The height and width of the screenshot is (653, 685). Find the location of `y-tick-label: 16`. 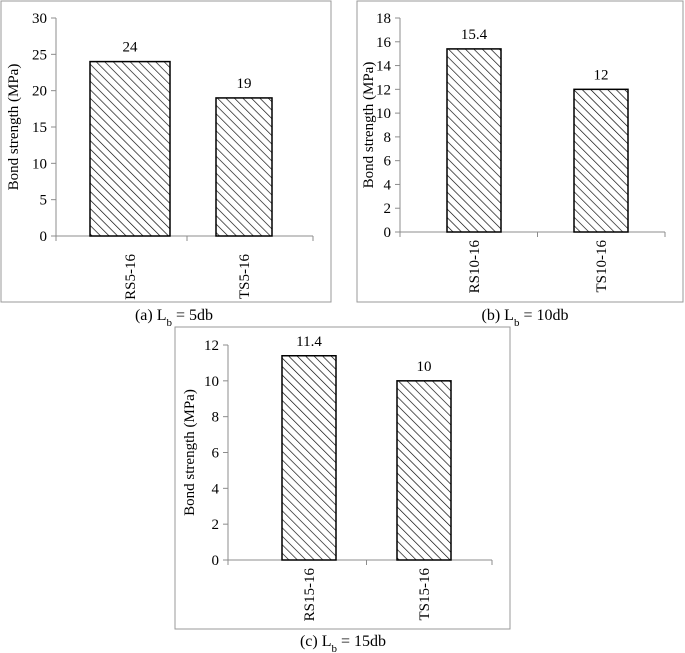

y-tick-label: 16 is located at coordinates (384, 43).